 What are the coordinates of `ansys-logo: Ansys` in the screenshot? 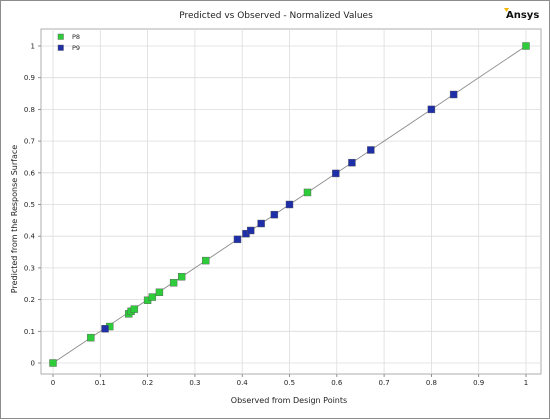 It's located at (521, 14).